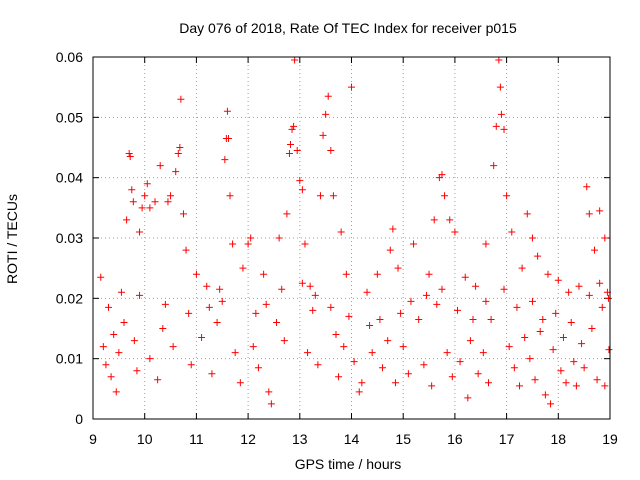 The width and height of the screenshot is (640, 480). What do you see at coordinates (559, 439) in the screenshot?
I see `x-tick-label: 18` at bounding box center [559, 439].